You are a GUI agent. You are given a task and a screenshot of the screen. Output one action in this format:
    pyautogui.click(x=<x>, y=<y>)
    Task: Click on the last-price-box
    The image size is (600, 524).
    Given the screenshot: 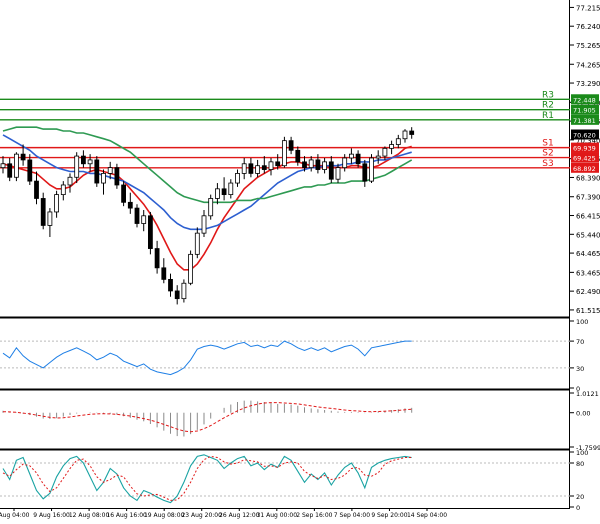 What is the action you would take?
    pyautogui.click(x=585, y=134)
    